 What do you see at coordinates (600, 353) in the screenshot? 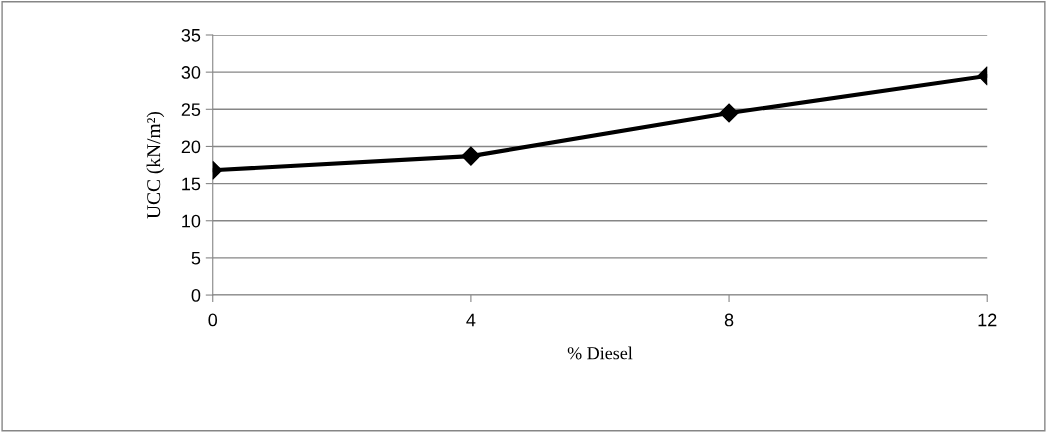
I see `x-axis-title: % Diesel` at bounding box center [600, 353].